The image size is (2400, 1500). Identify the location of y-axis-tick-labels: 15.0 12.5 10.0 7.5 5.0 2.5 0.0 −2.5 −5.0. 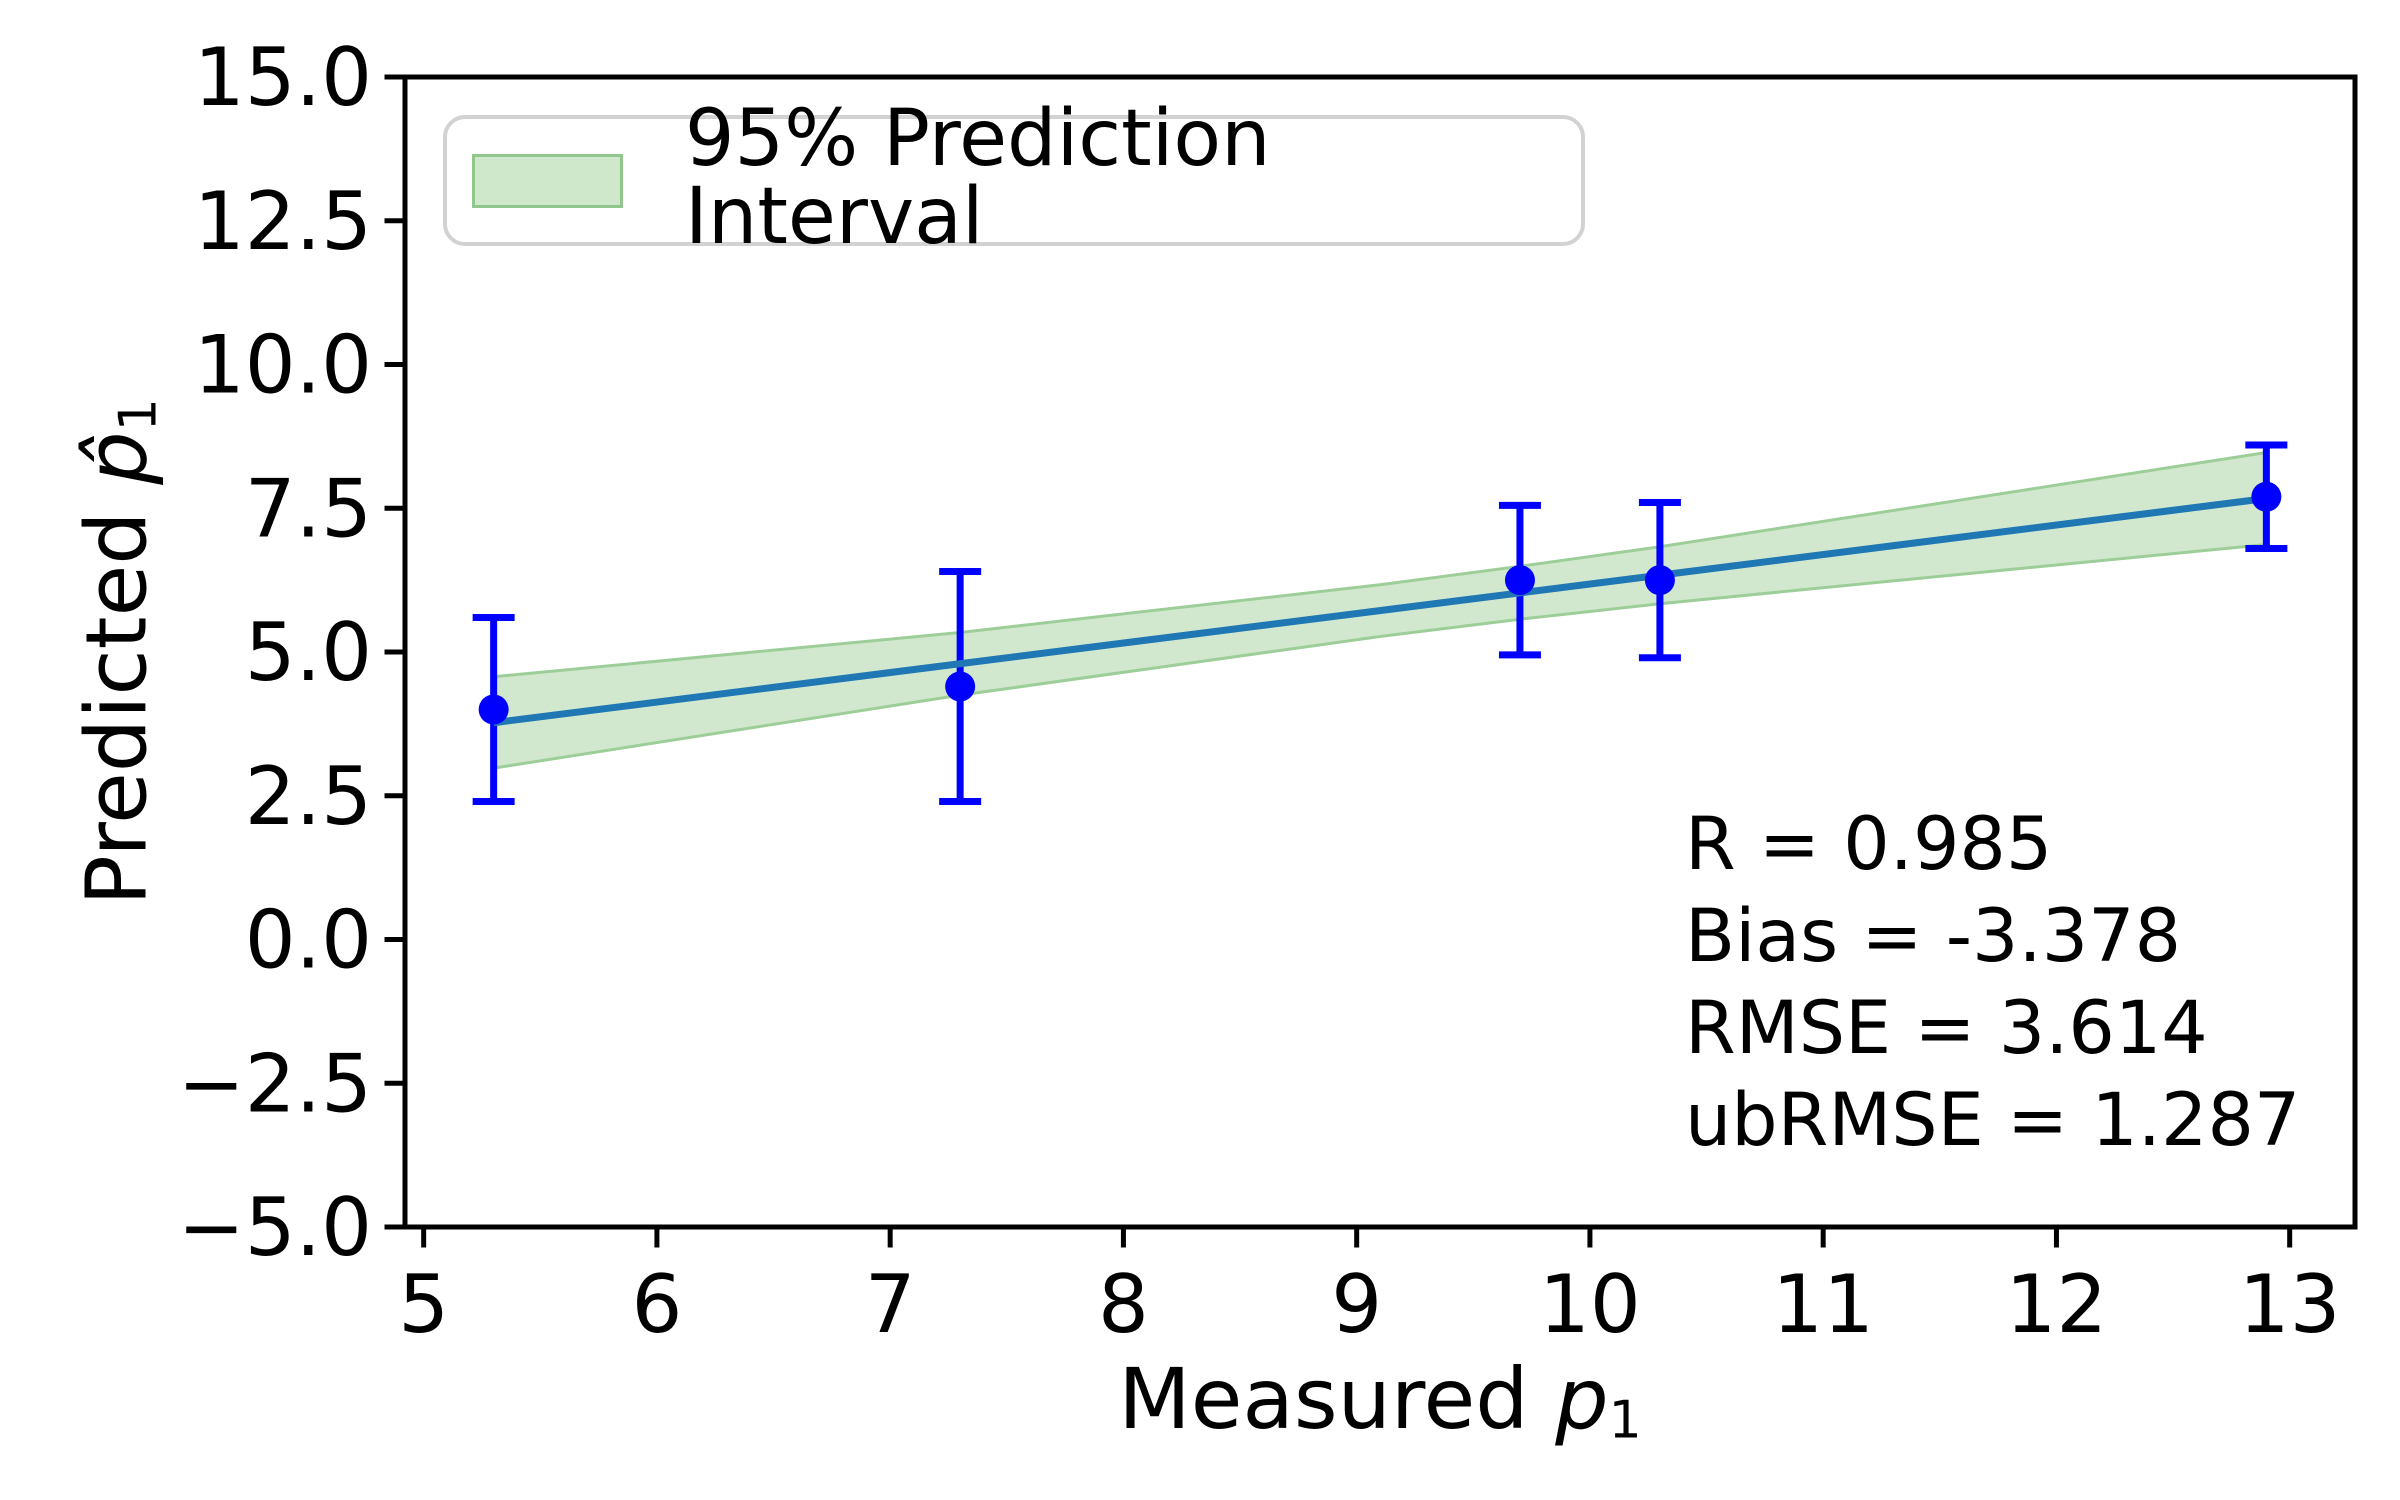
(275, 652).